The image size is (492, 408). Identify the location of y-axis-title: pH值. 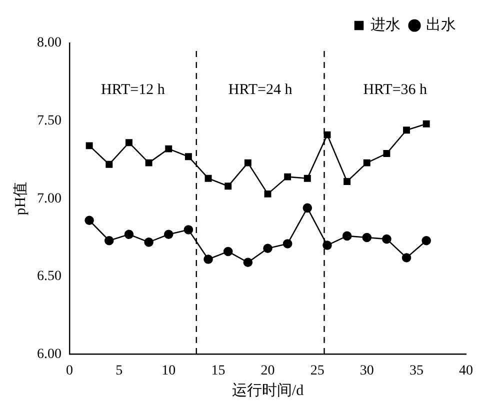
(20, 199).